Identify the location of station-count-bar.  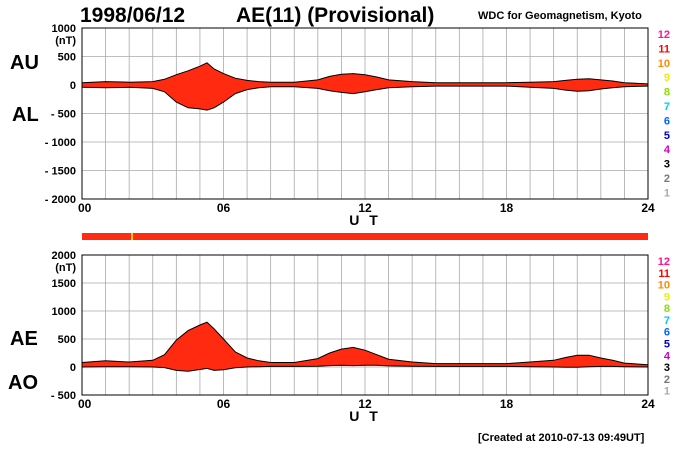
(365, 236).